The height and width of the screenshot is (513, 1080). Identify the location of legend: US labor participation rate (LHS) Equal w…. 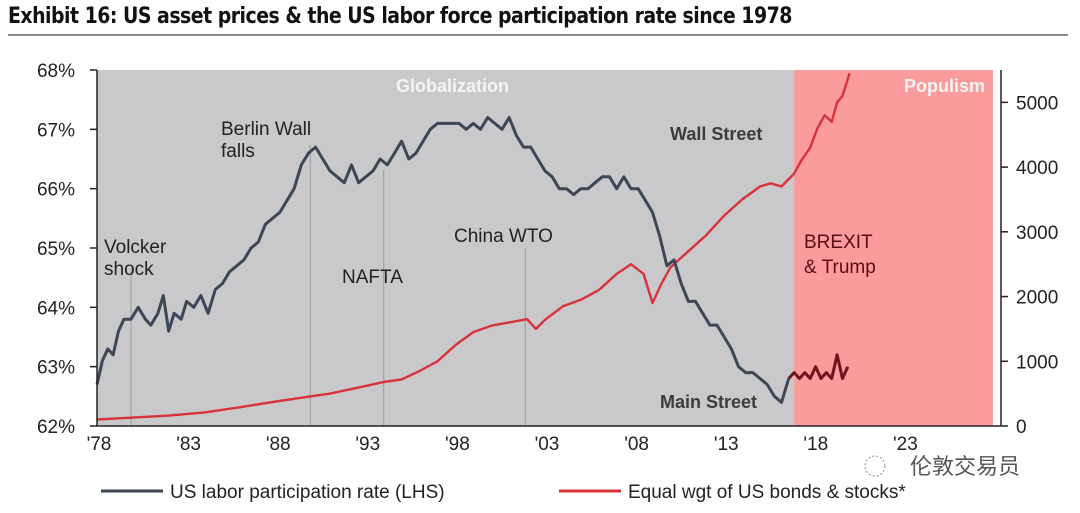
(560, 479).